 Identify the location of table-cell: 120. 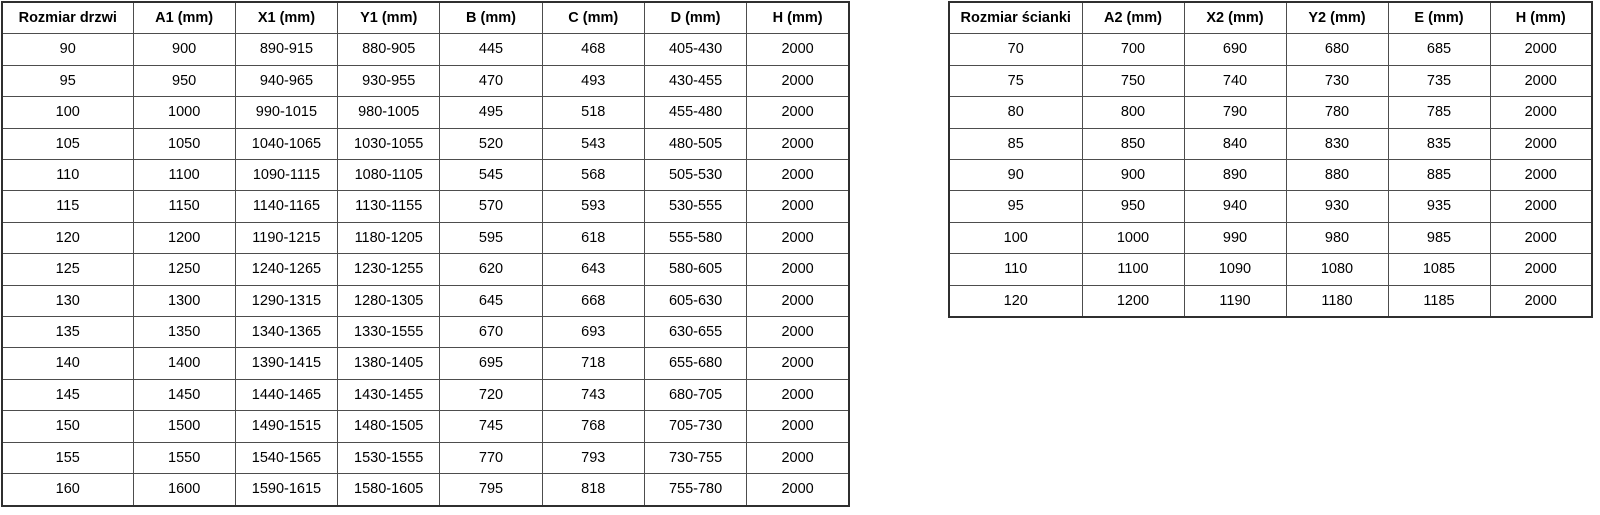
(1015, 301).